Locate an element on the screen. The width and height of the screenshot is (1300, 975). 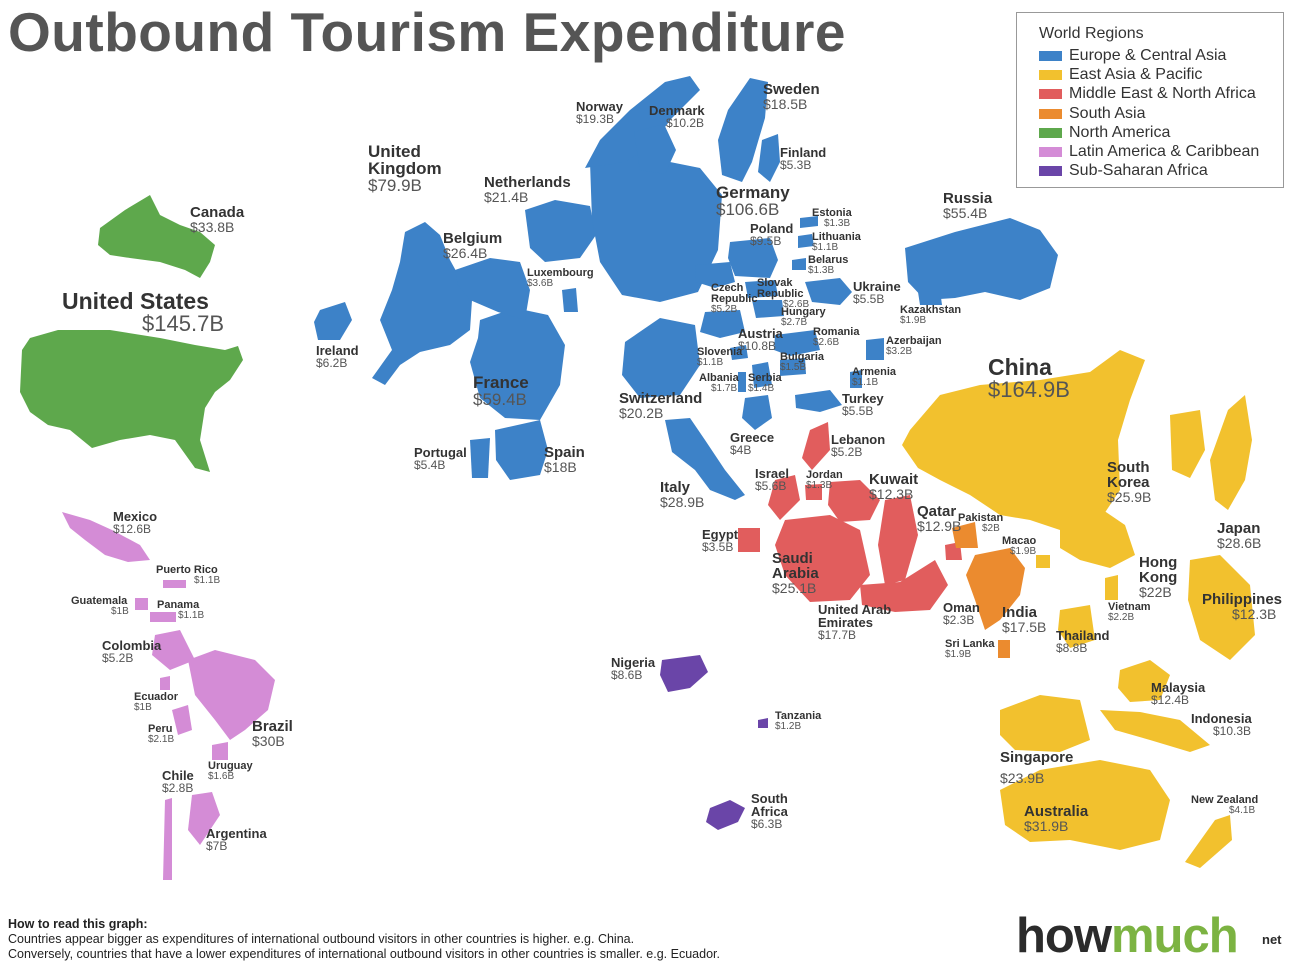
label-romania: Romania $2.6B is located at coordinates (836, 337).